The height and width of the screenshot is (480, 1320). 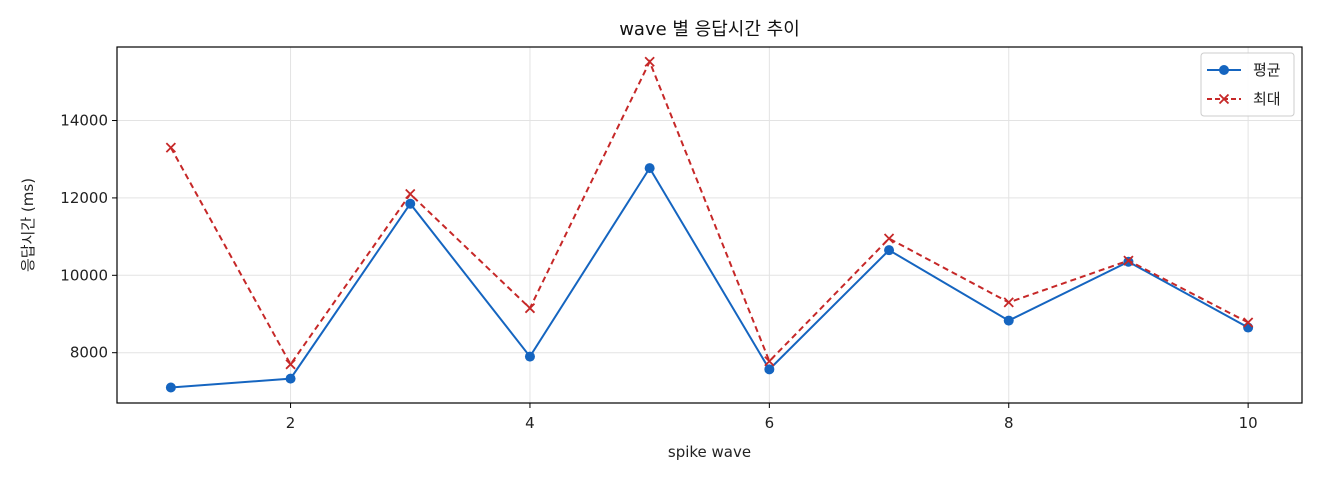 I want to click on y-tick-label: 14000, so click(x=84, y=121).